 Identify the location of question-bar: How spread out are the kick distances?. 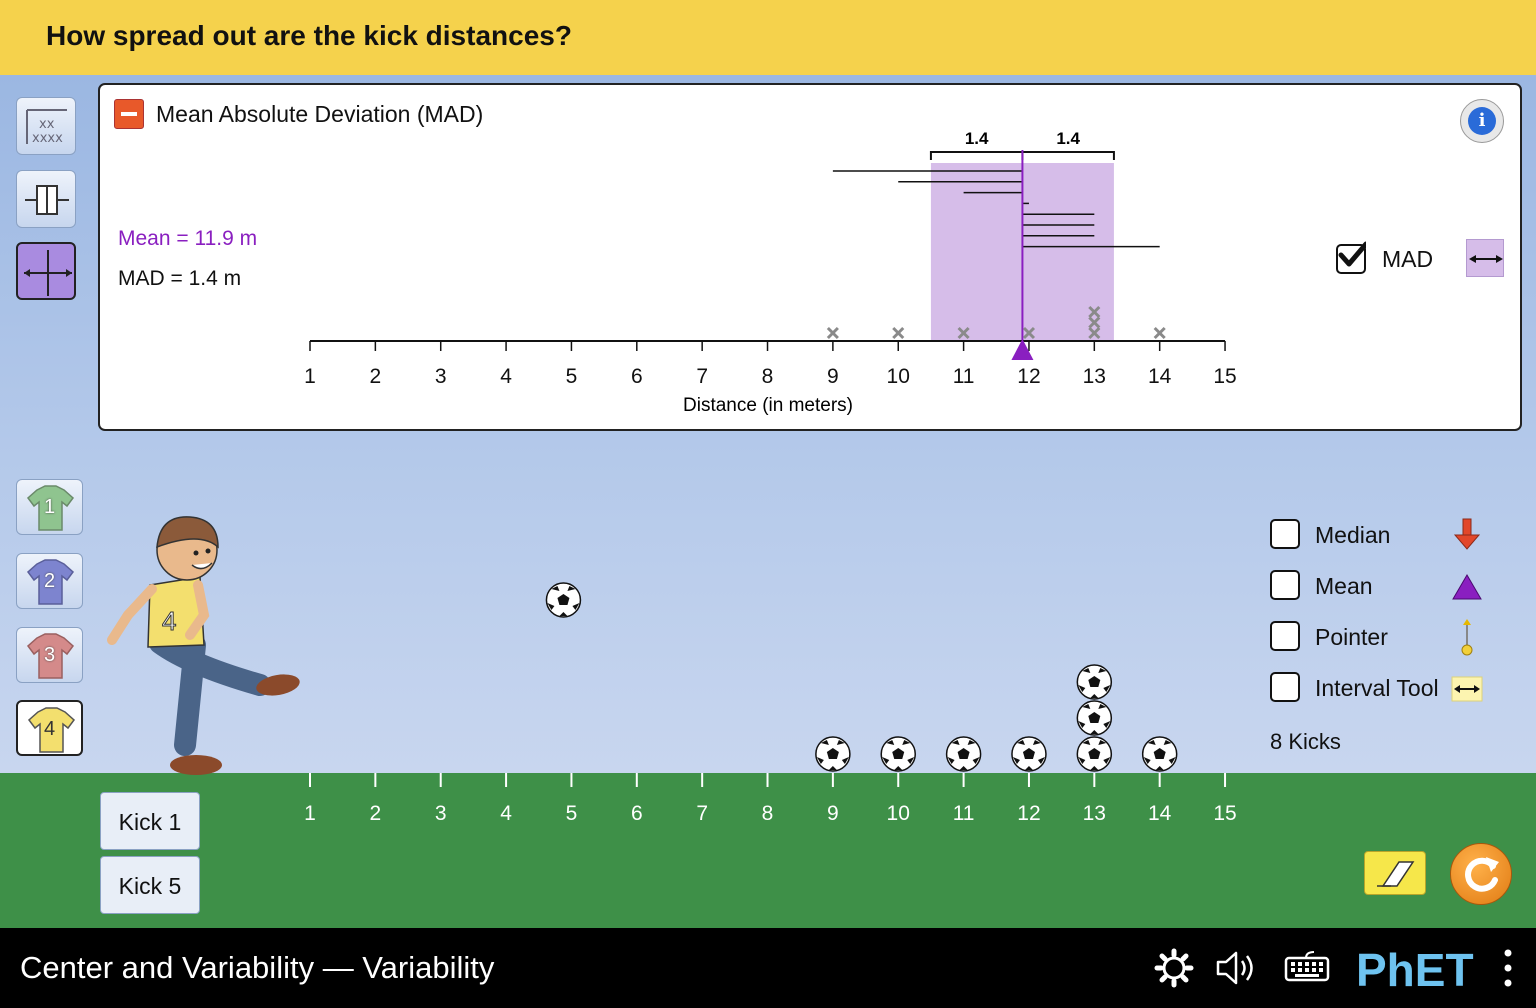
(768, 37).